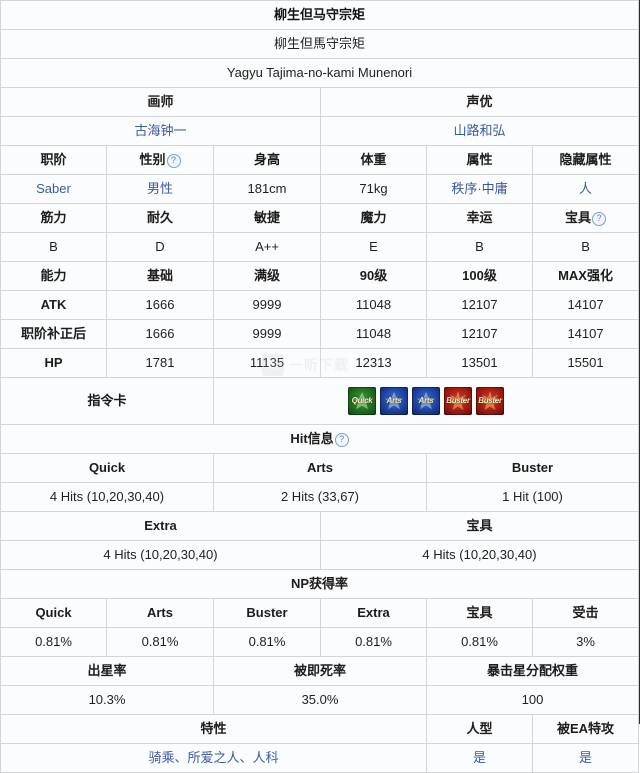 The image size is (640, 773). I want to click on command-card-arts-1: Arts, so click(394, 401).